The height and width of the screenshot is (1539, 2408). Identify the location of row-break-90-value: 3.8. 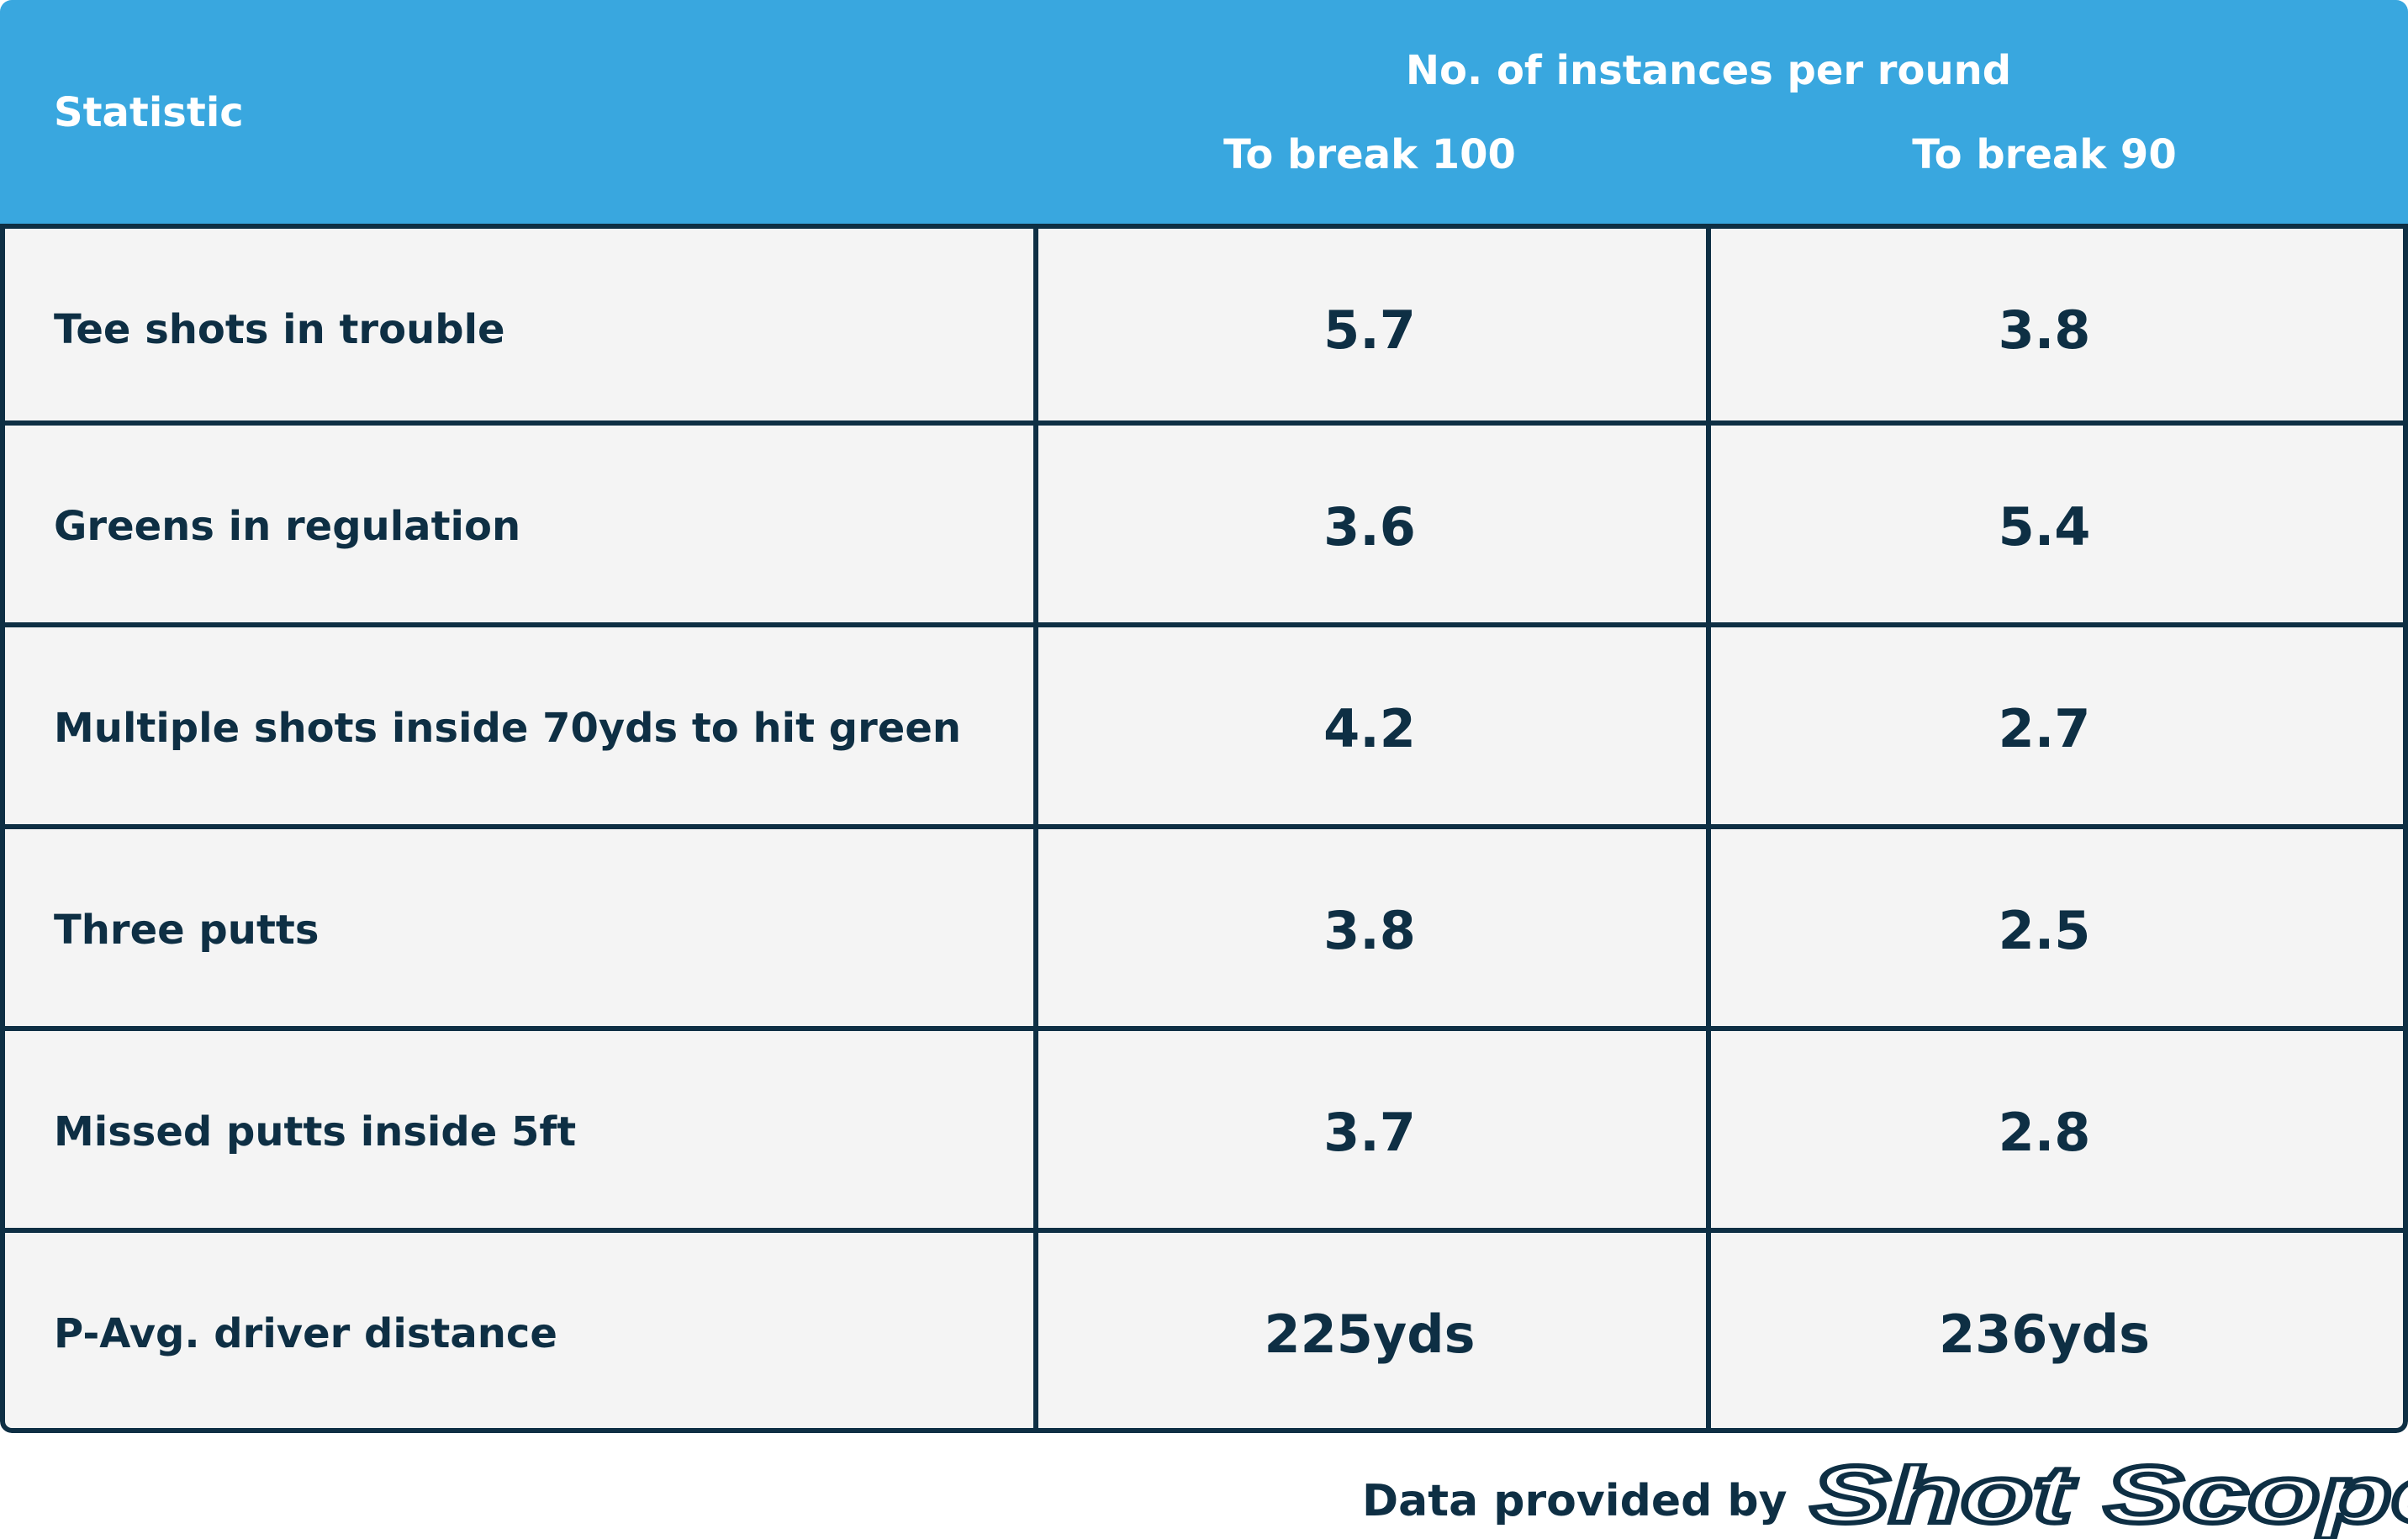
(2044, 330).